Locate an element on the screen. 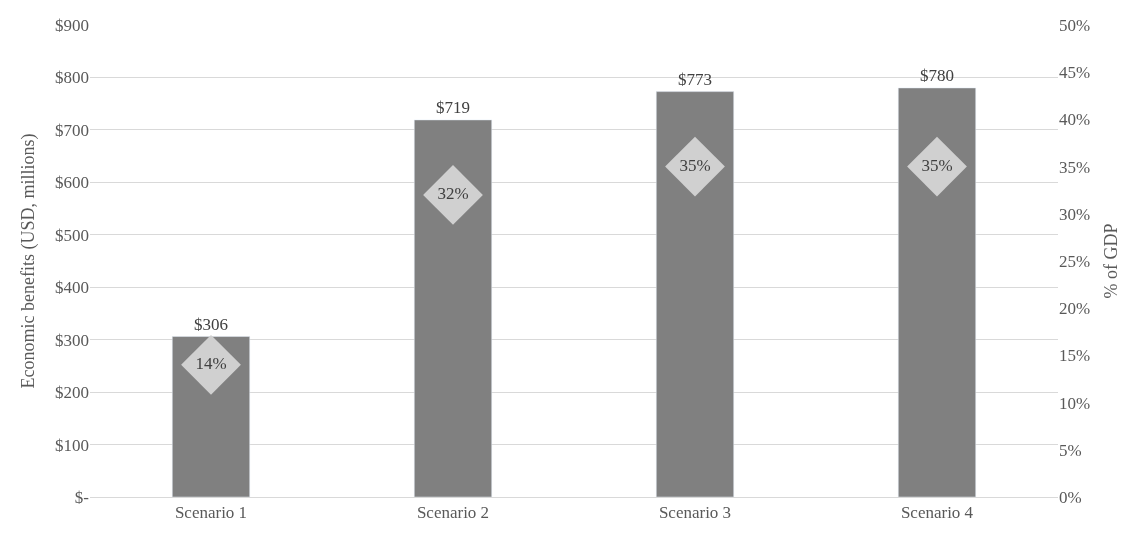 The width and height of the screenshot is (1148, 542). data-label: $719 is located at coordinates (453, 107).